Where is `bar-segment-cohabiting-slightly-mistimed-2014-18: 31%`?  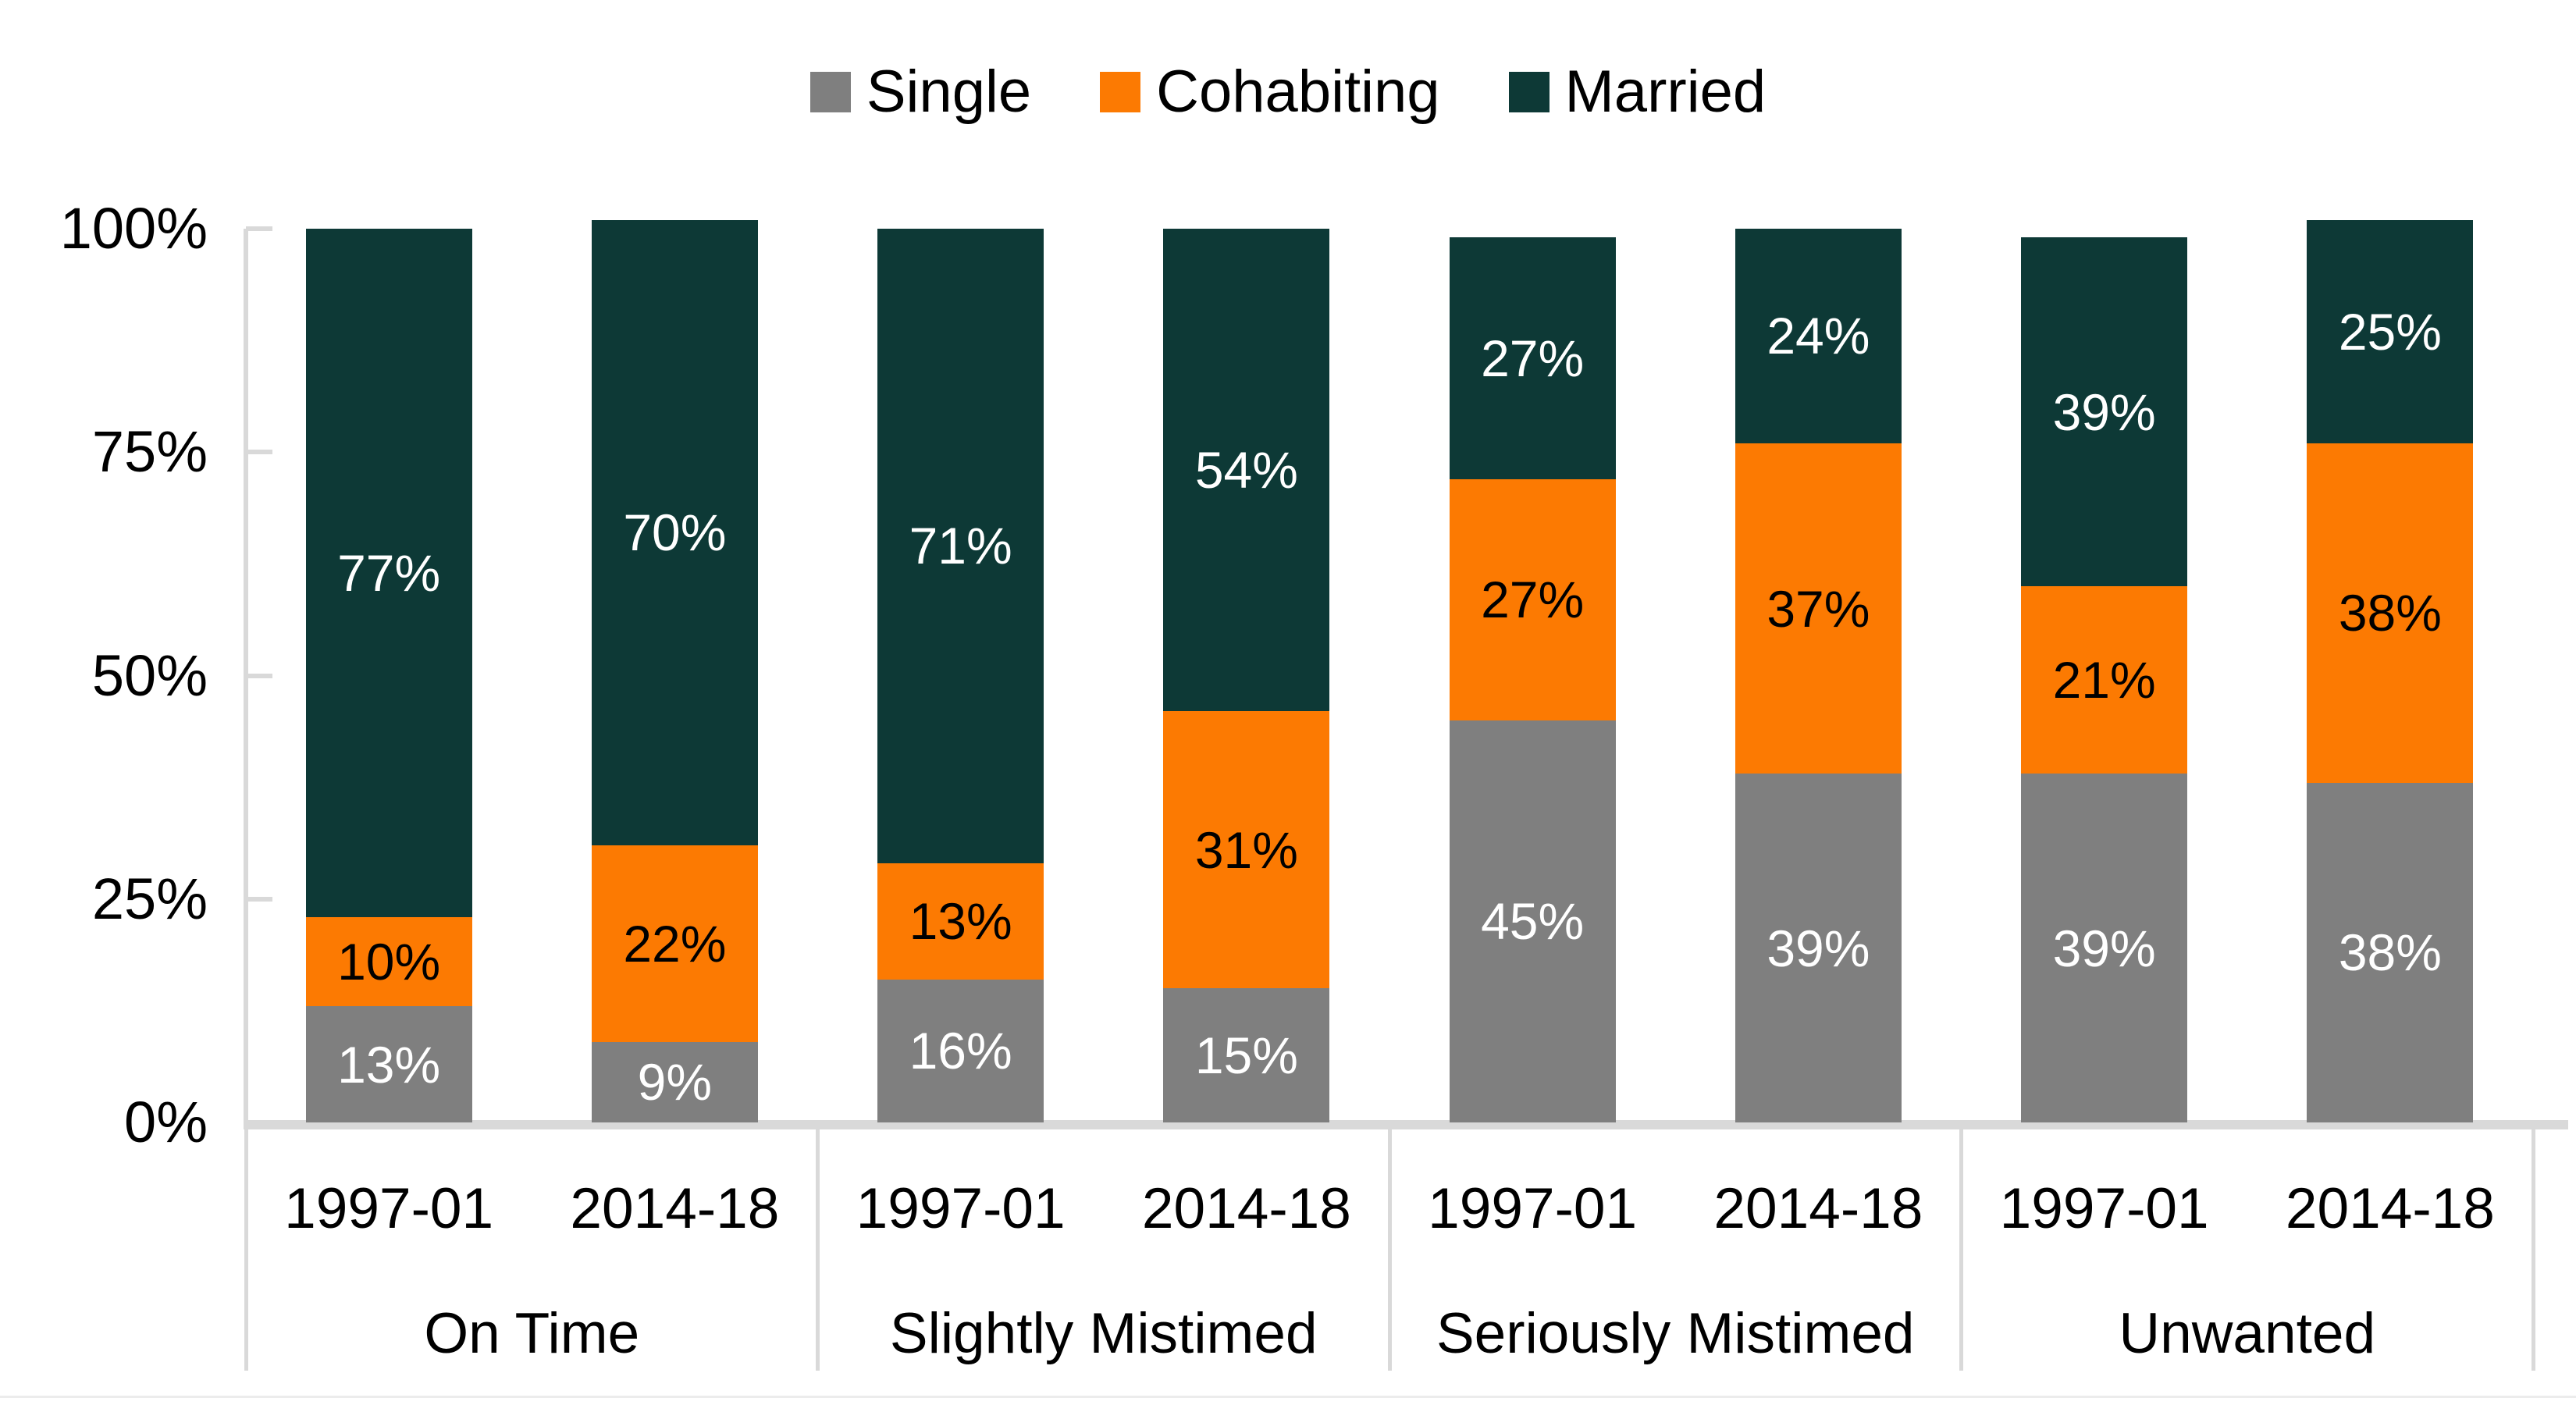
bar-segment-cohabiting-slightly-mistimed-2014-18: 31% is located at coordinates (1246, 850).